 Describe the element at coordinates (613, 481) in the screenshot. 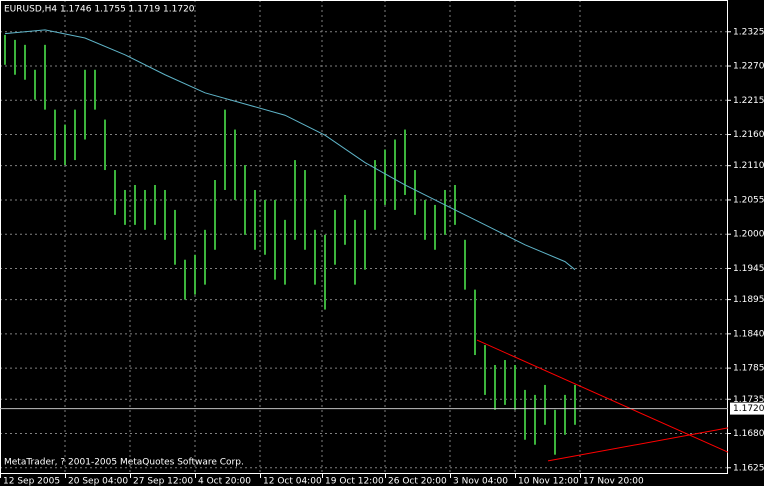

I see `x-tick-label: 17 Nov 20:00` at that location.